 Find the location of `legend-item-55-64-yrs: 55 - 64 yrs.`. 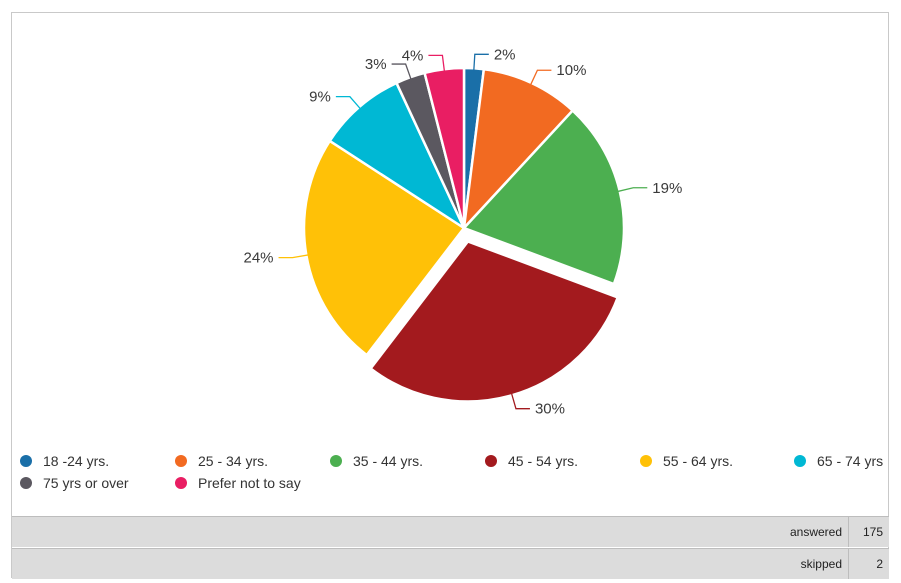

legend-item-55-64-yrs: 55 - 64 yrs. is located at coordinates (686, 461).